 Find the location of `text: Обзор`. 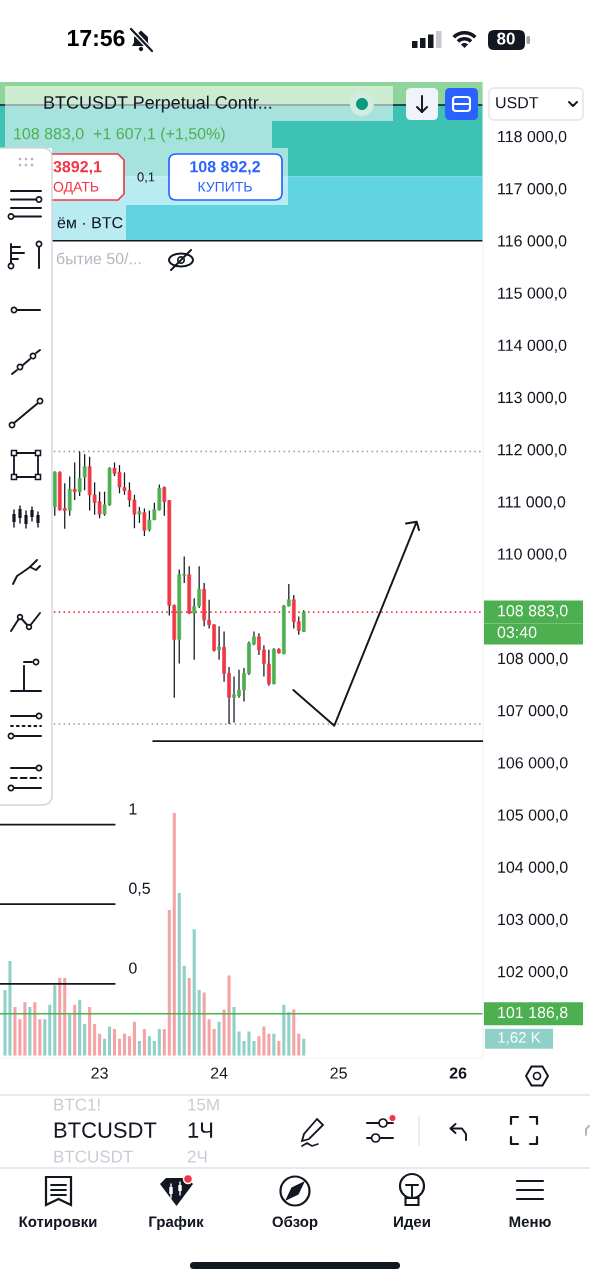

text: Обзор is located at coordinates (295, 1223).